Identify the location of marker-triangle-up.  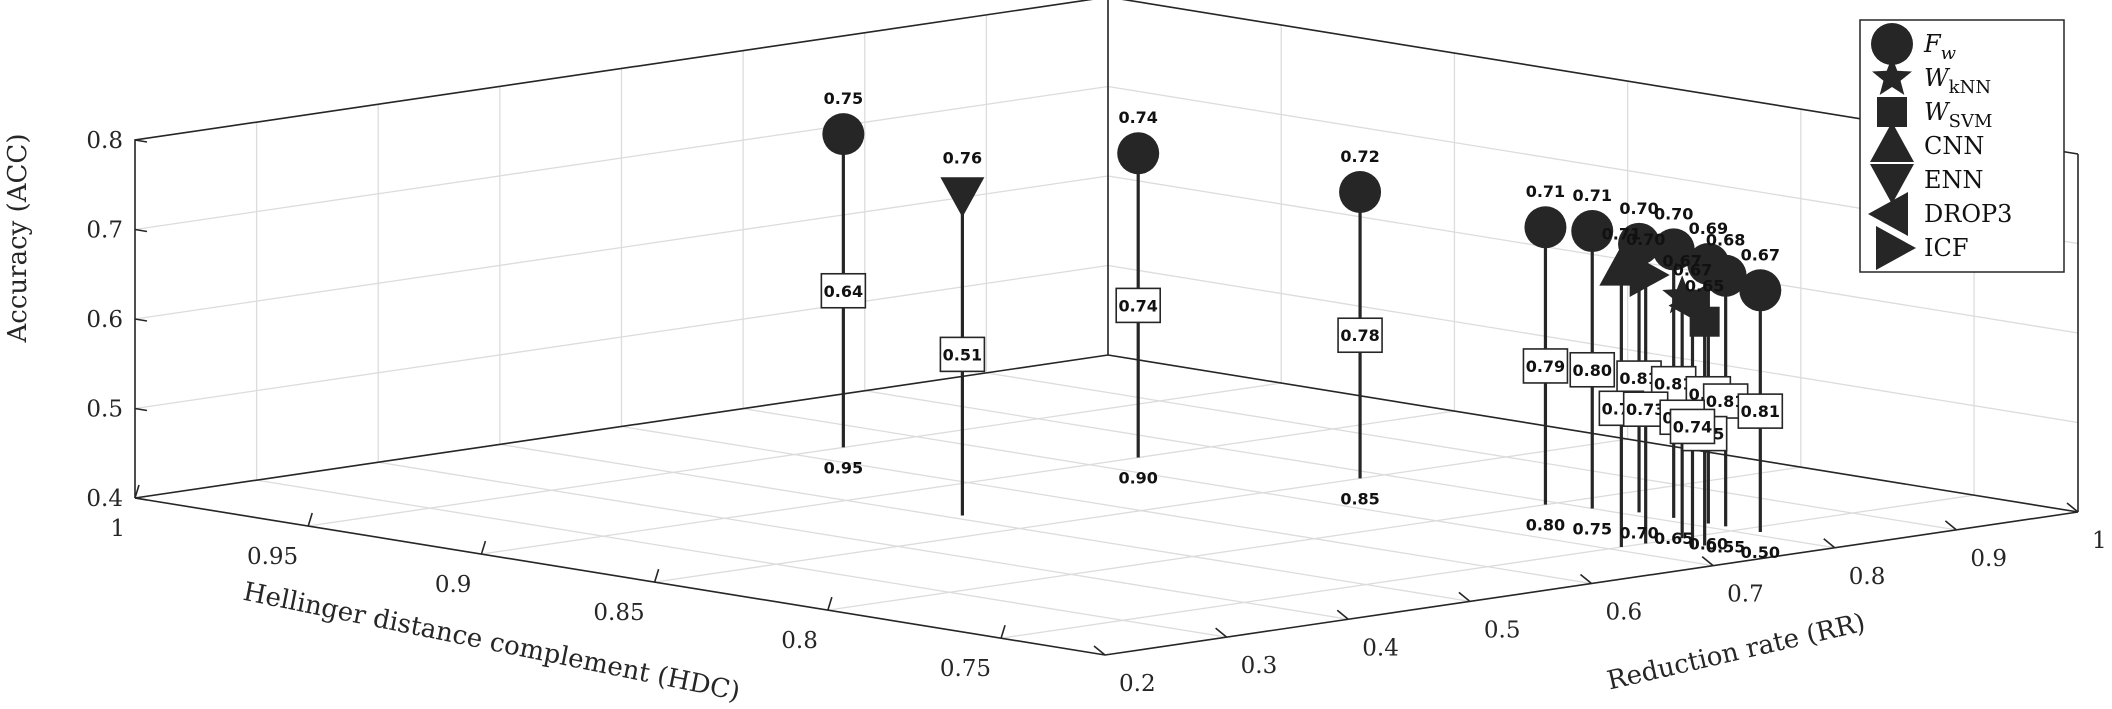
(1892, 142).